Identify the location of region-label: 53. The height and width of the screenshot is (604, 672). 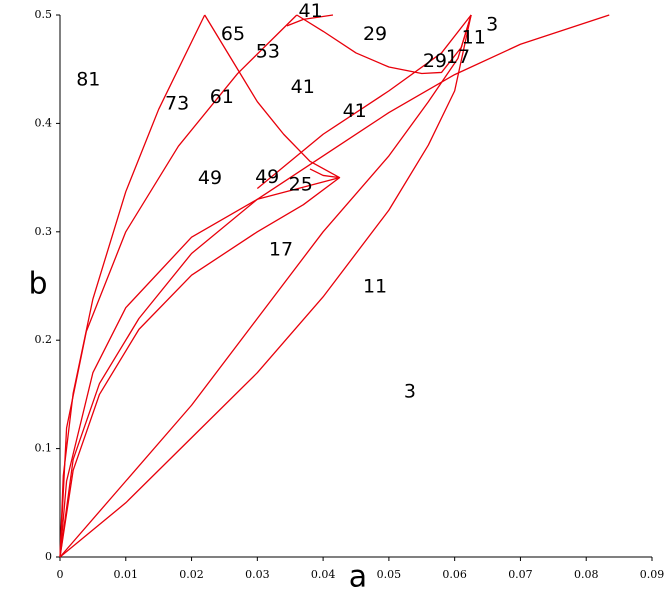
(268, 51).